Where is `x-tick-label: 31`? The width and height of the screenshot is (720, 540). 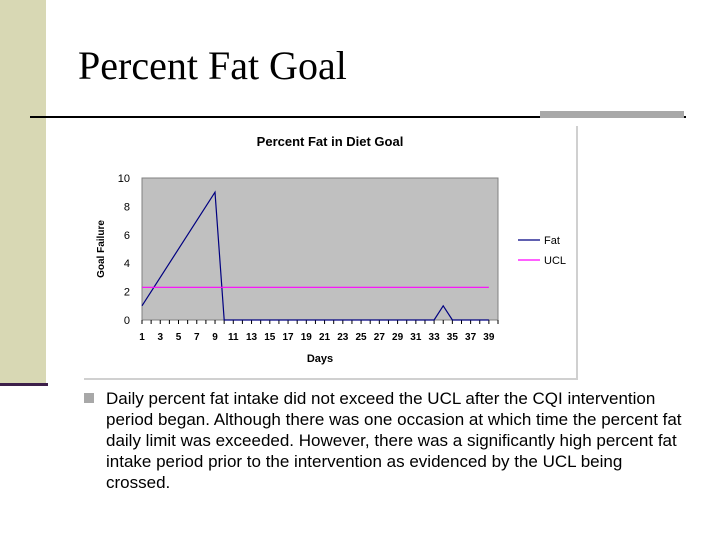 x-tick-label: 31 is located at coordinates (416, 337).